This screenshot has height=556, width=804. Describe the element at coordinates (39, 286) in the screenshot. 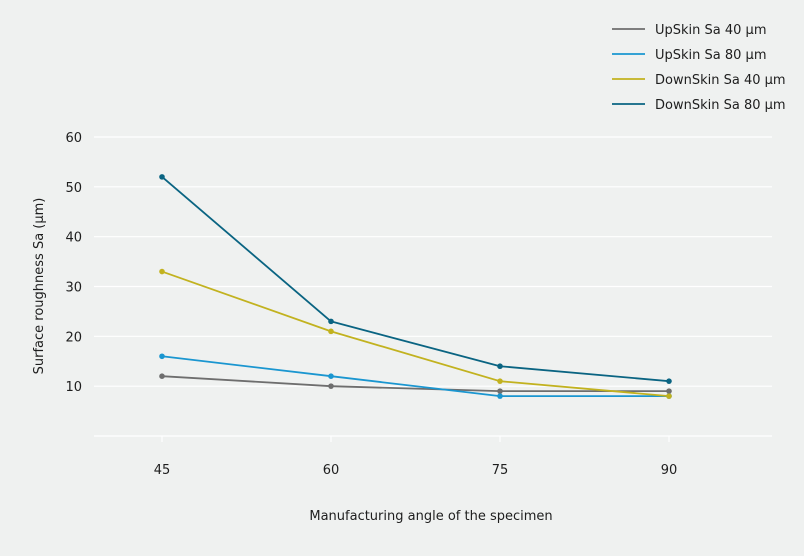

I see `y-axis-title: Surface roughness Sa (µm)` at that location.